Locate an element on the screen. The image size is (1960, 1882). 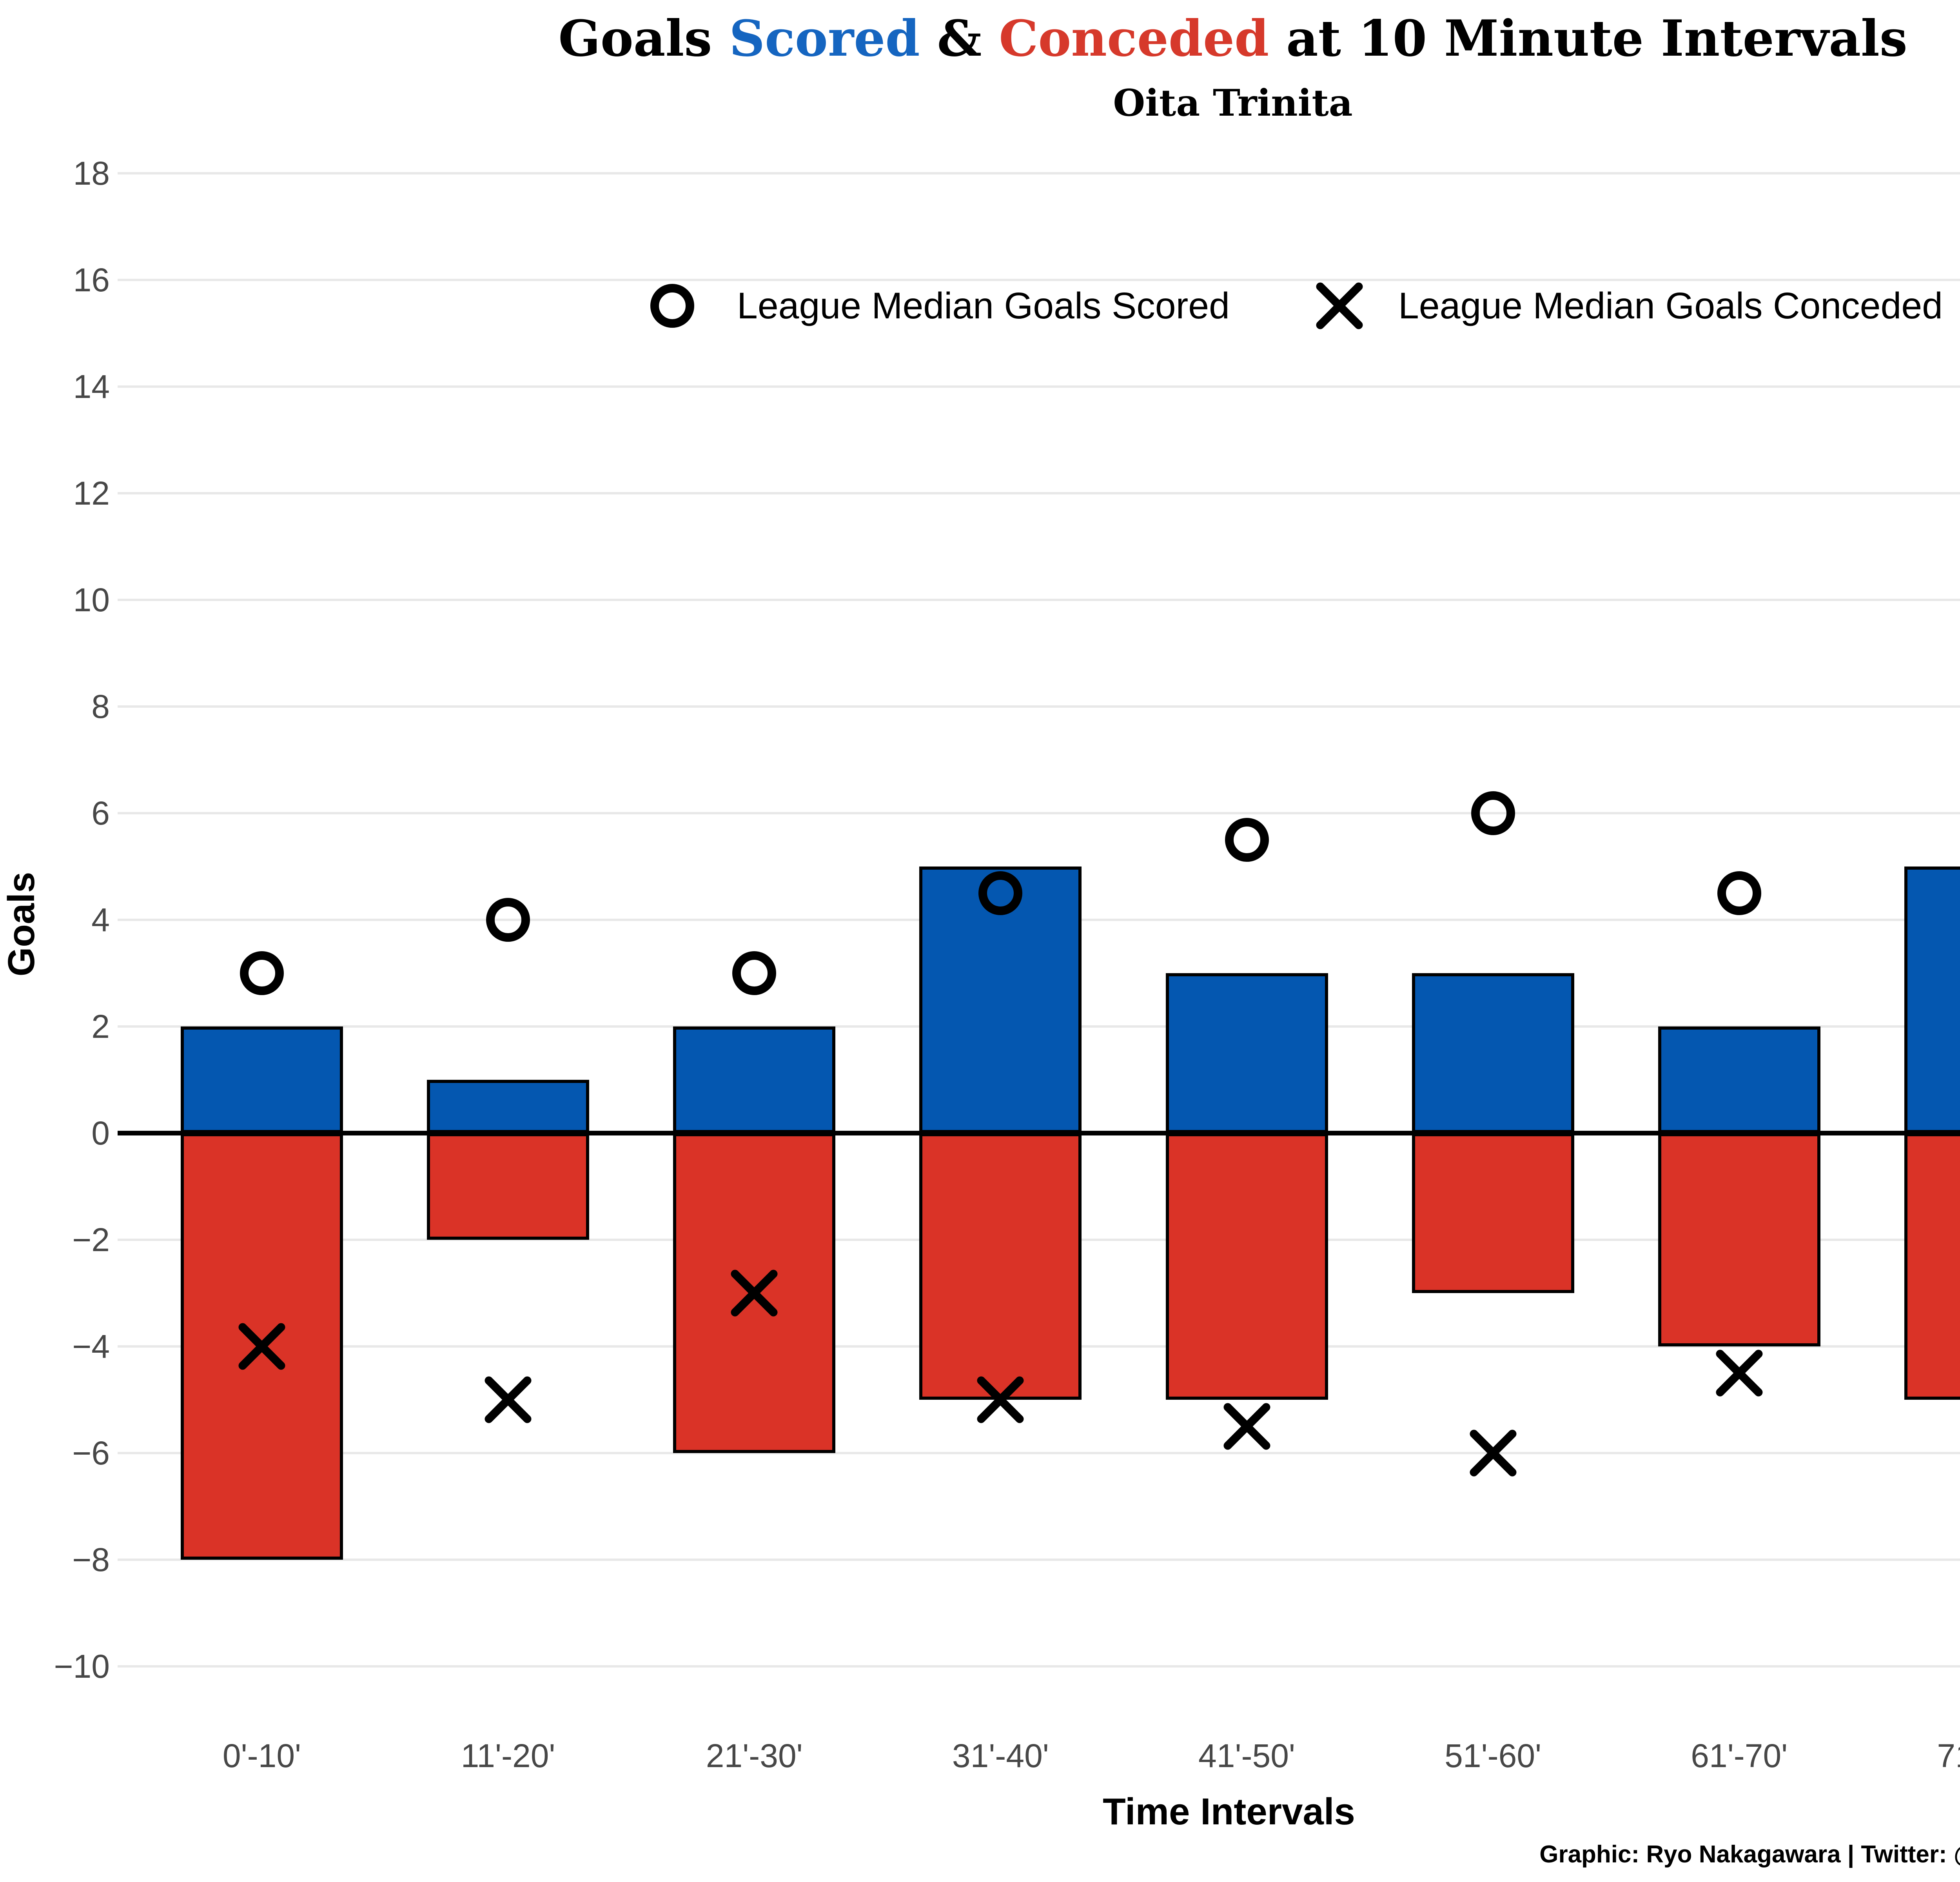
x-axis-title: Time Intervals is located at coordinates (1229, 1812).